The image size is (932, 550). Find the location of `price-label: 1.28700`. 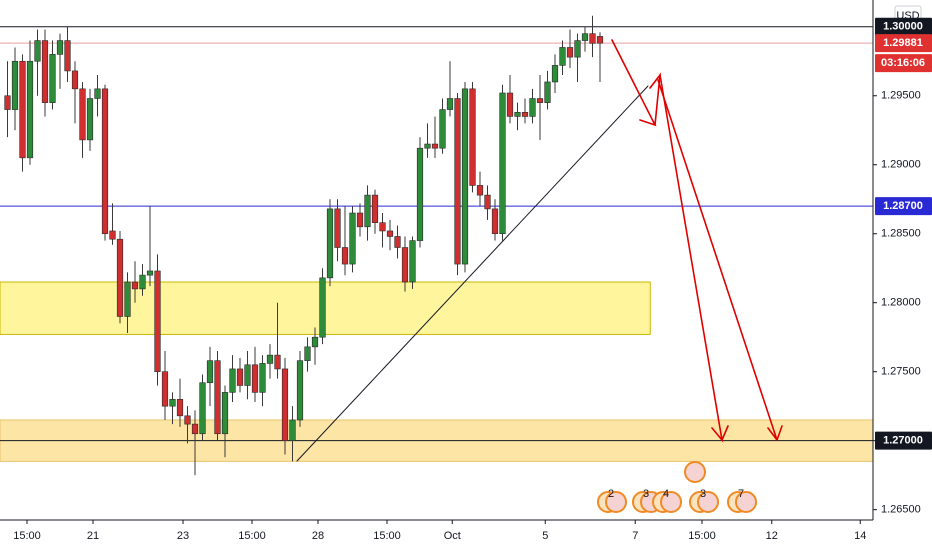

price-label: 1.28700 is located at coordinates (903, 206).